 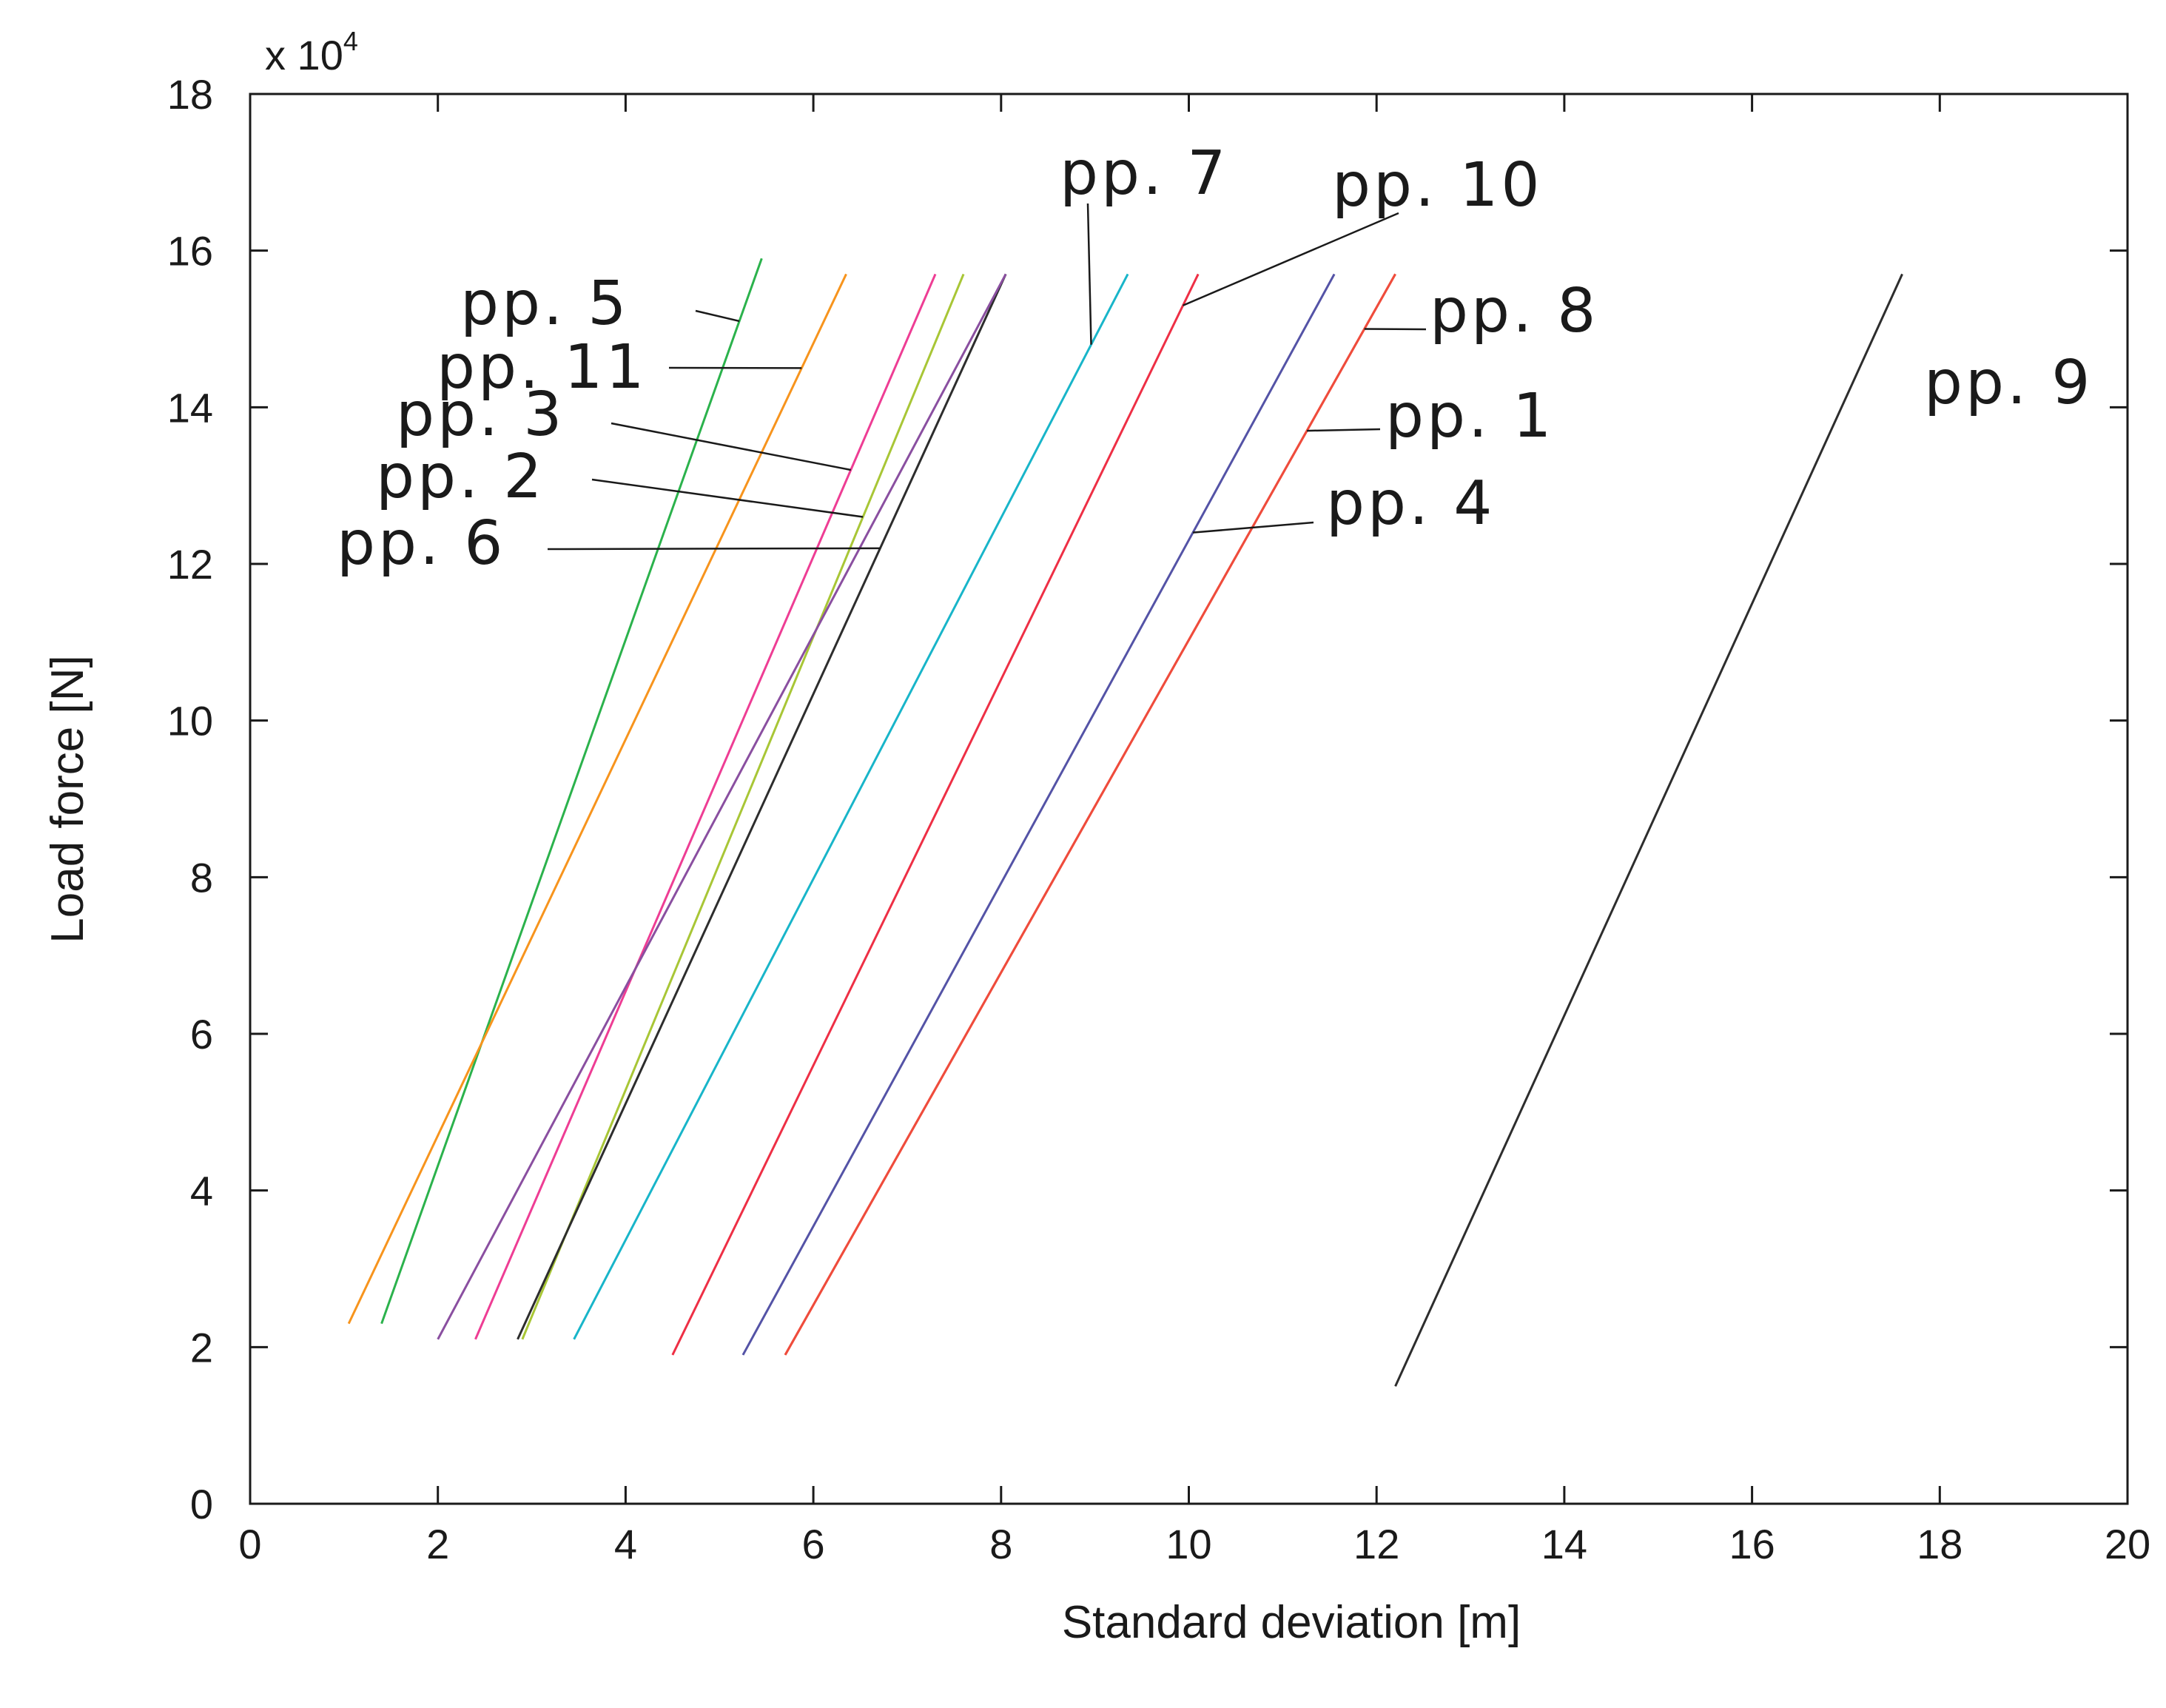 I want to click on y-tick-label: 6, so click(x=202, y=1034).